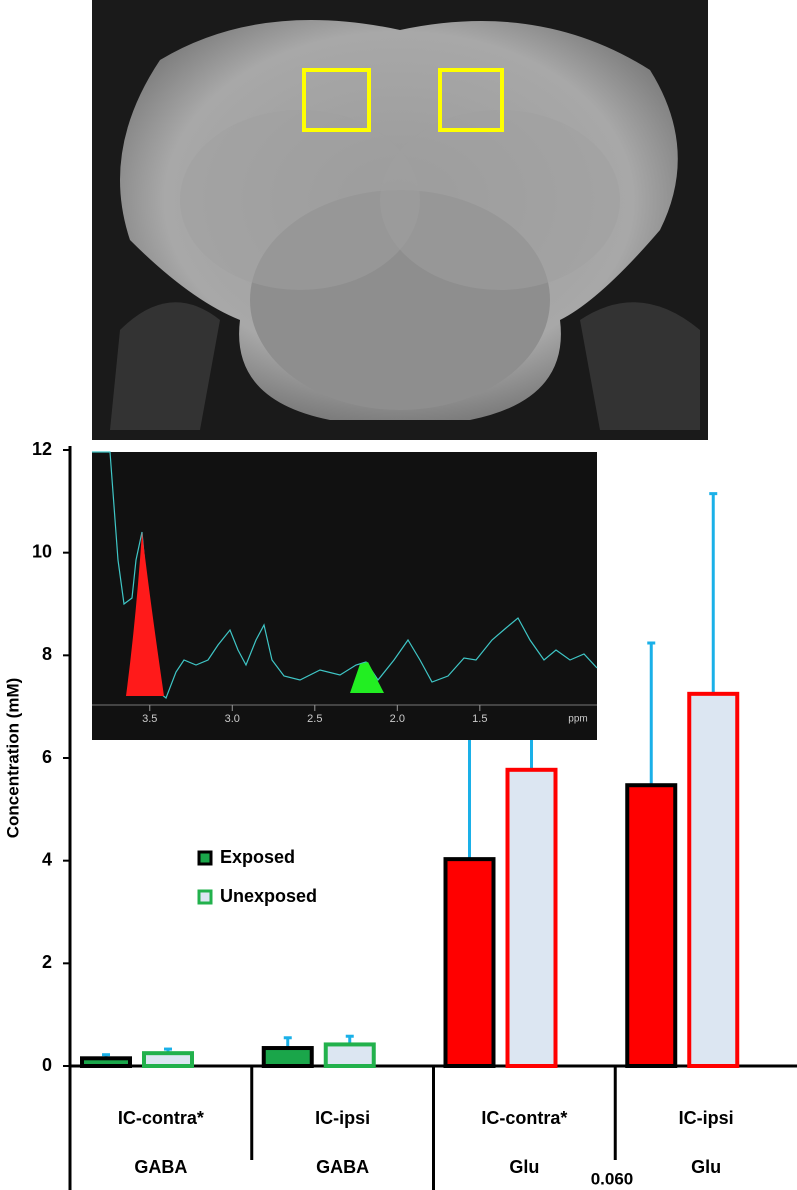 This screenshot has height=1190, width=797. What do you see at coordinates (314, 719) in the screenshot?
I see `inset-tick-label: 2.5` at bounding box center [314, 719].